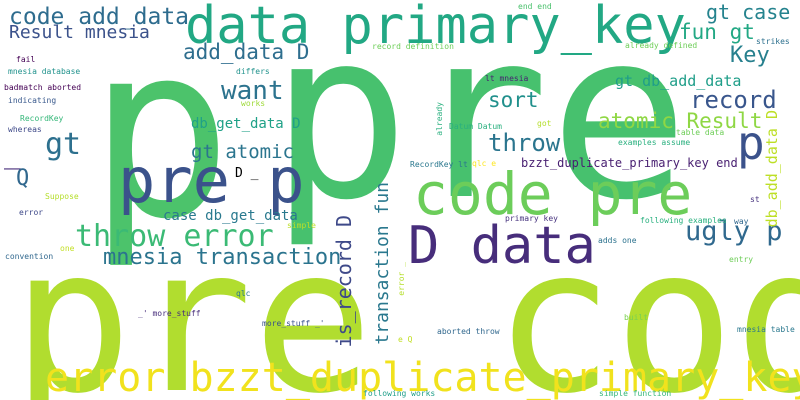 The image size is (800, 400). I want to click on word-following-examples: following examples, so click(683, 220).